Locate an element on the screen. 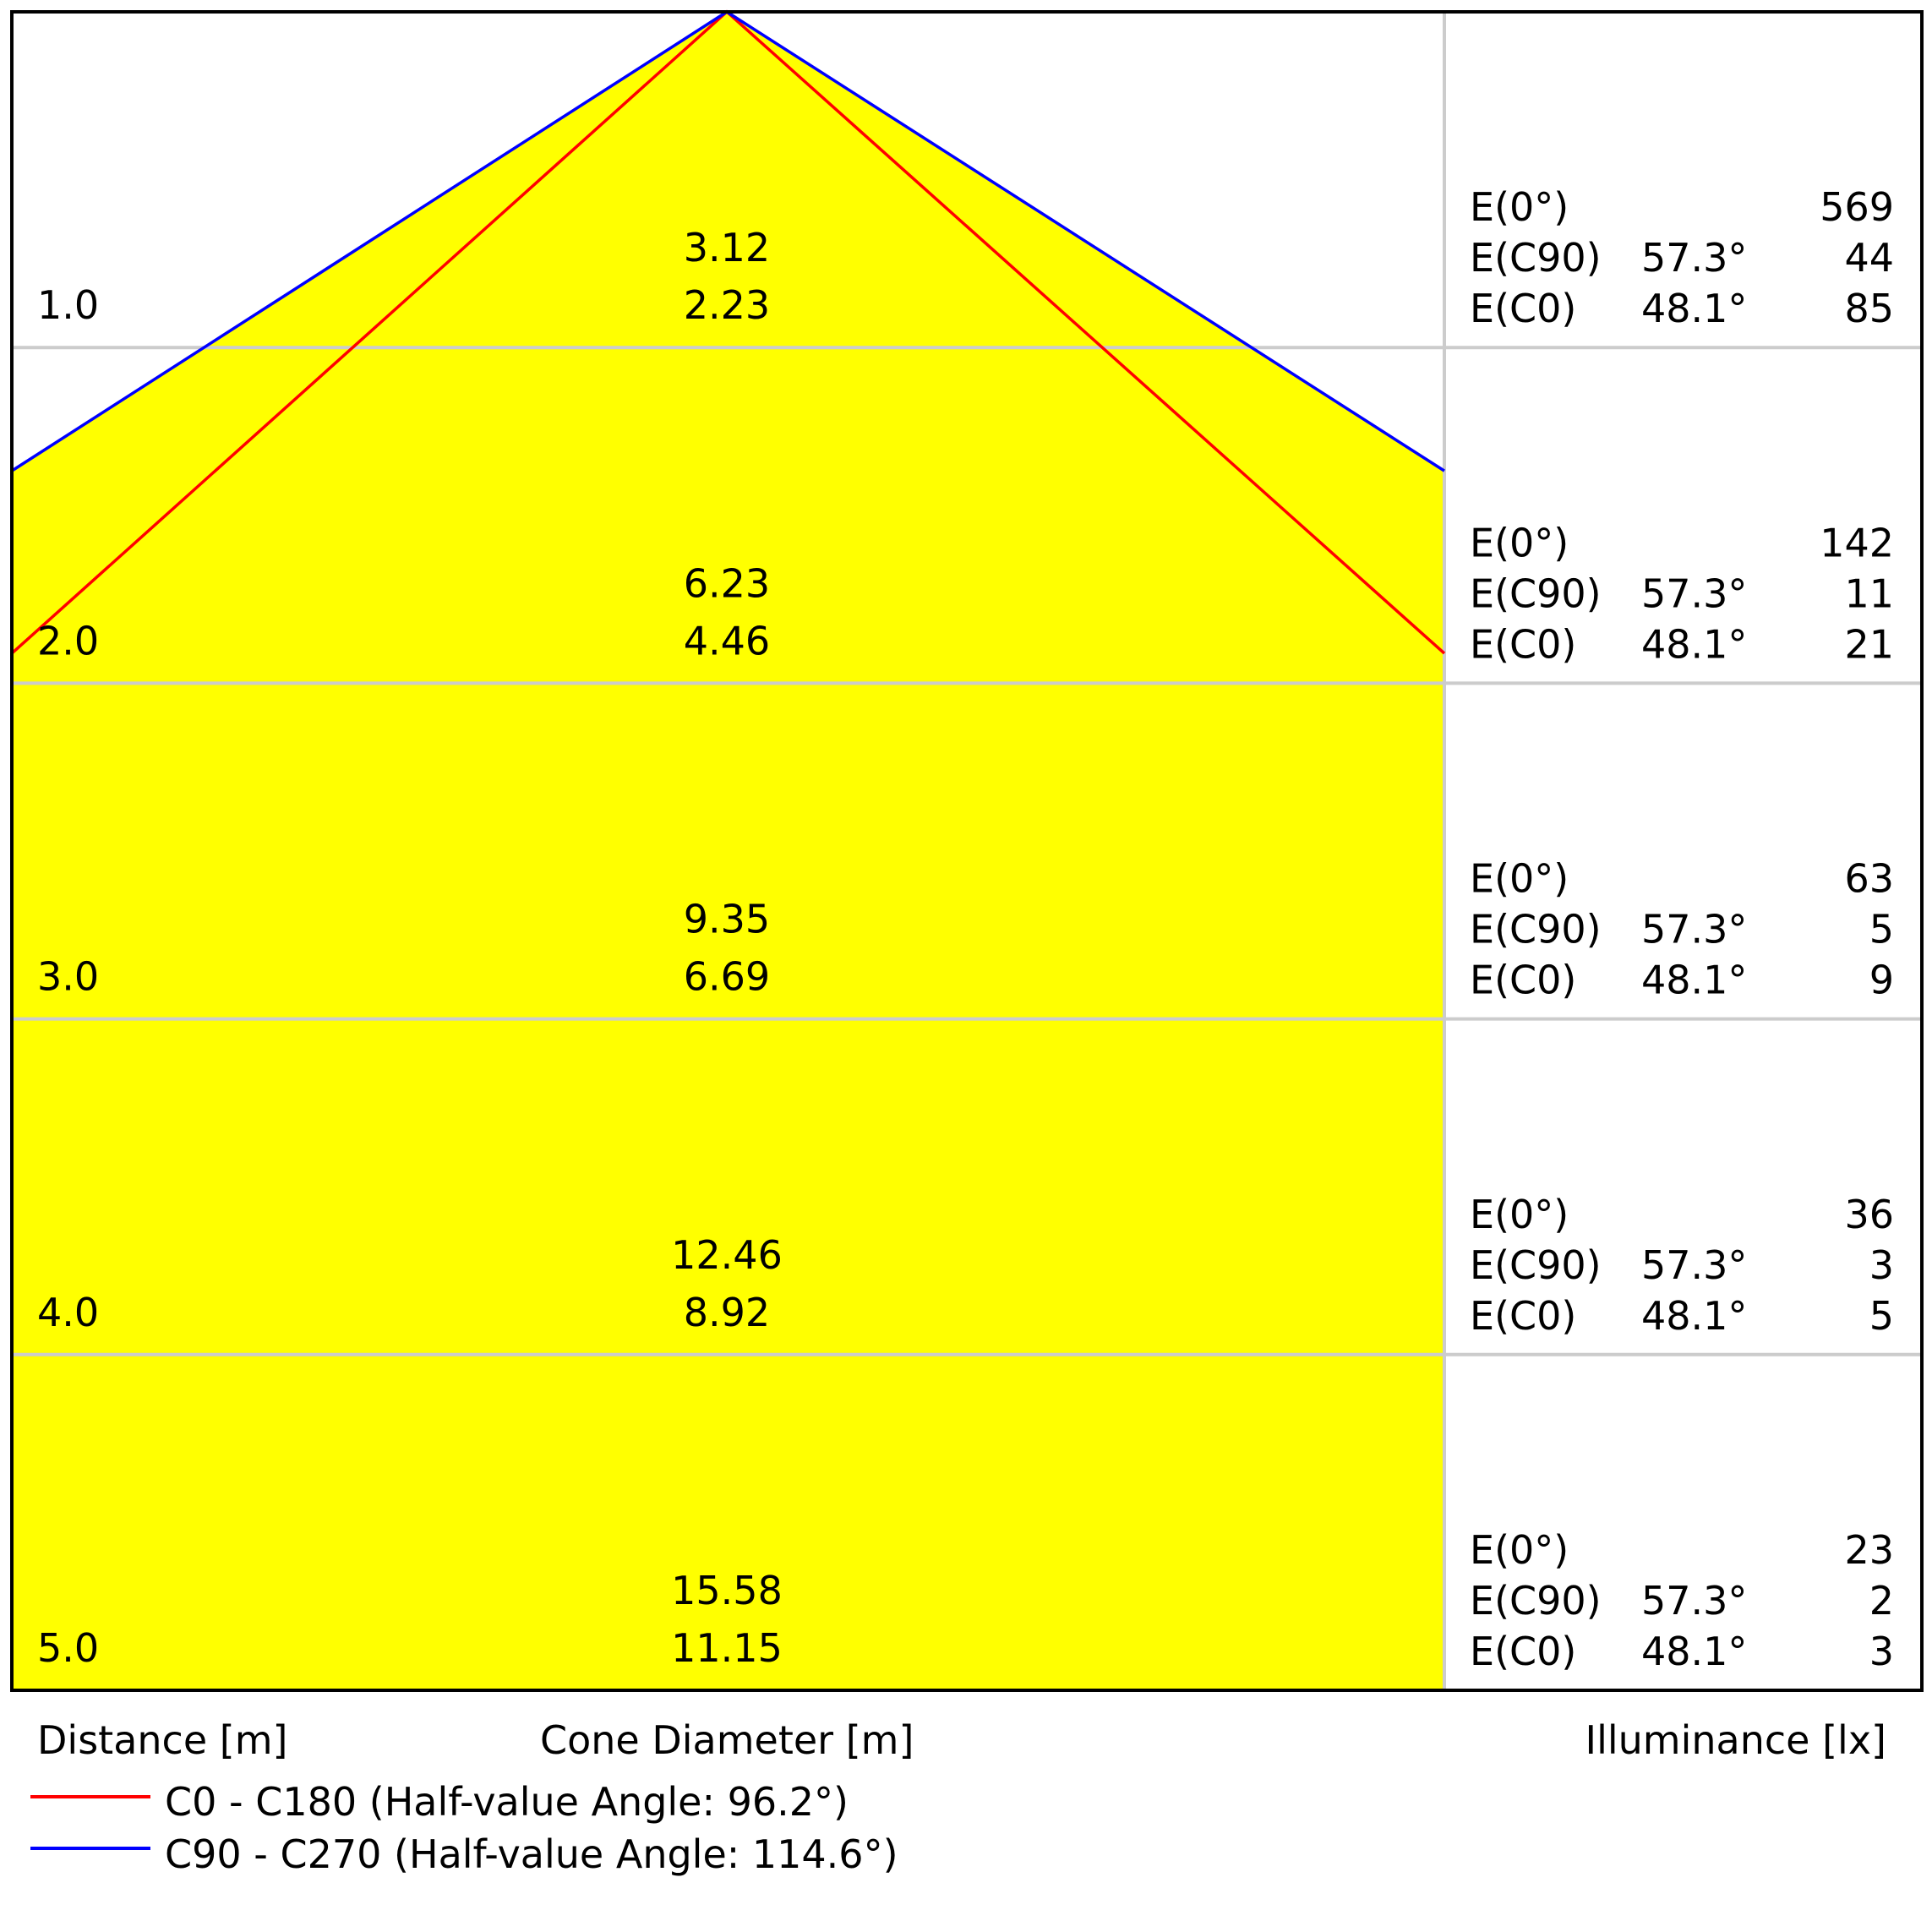 The image size is (1932, 1932). cone-diameter-c0: 4.46 is located at coordinates (727, 640).